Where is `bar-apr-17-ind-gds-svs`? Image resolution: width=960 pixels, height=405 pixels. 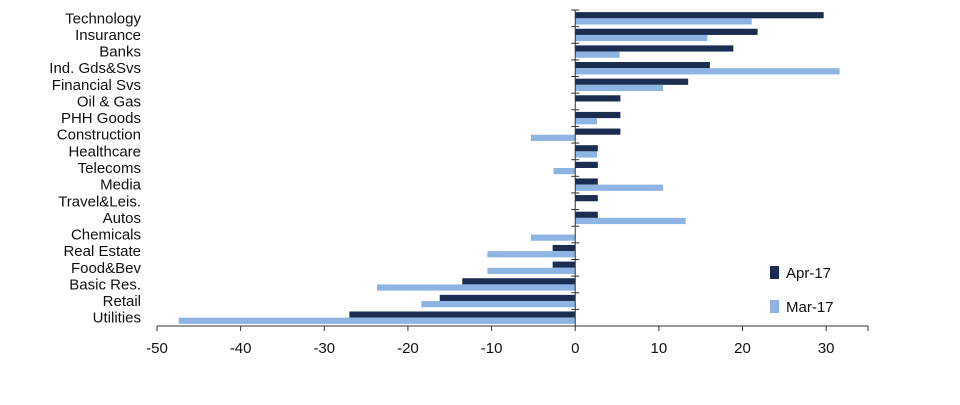
bar-apr-17-ind-gds-svs is located at coordinates (642, 65).